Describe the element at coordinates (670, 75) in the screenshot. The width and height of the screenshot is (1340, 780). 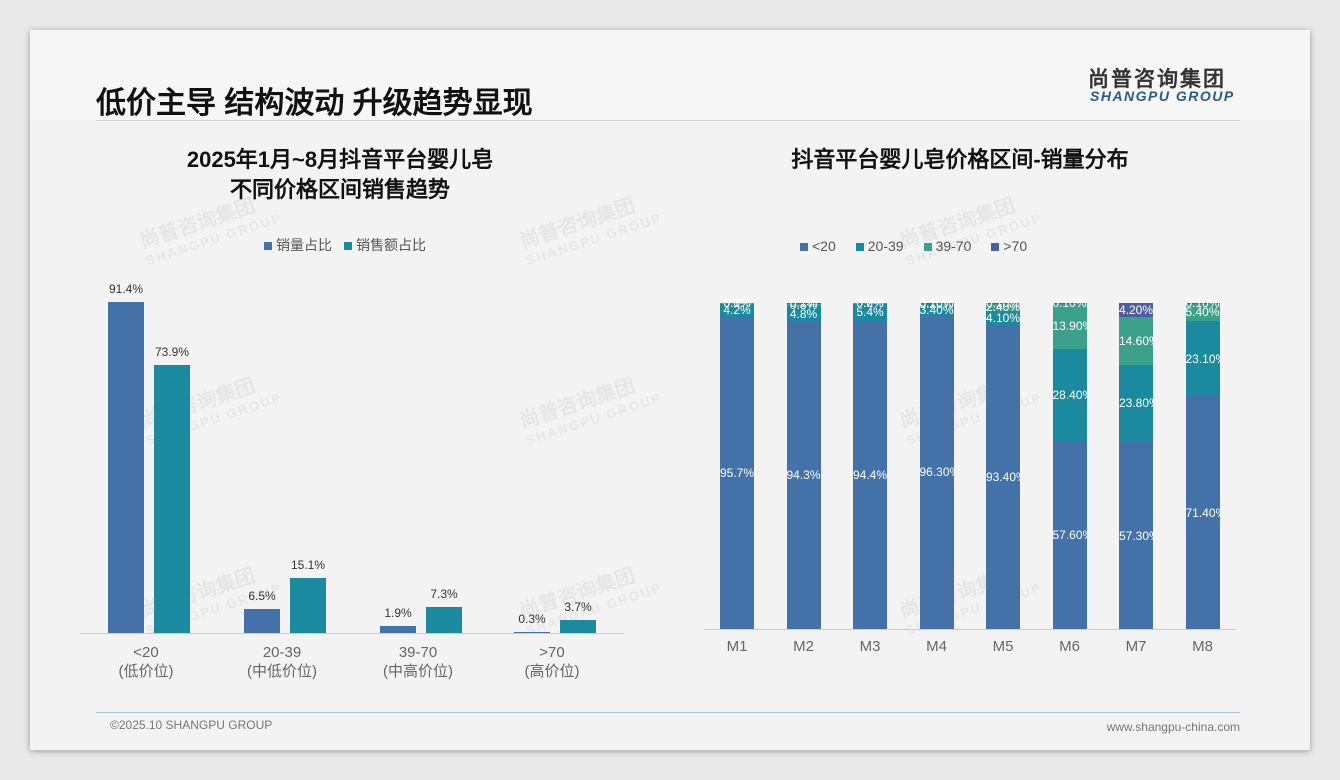
I see `header` at that location.